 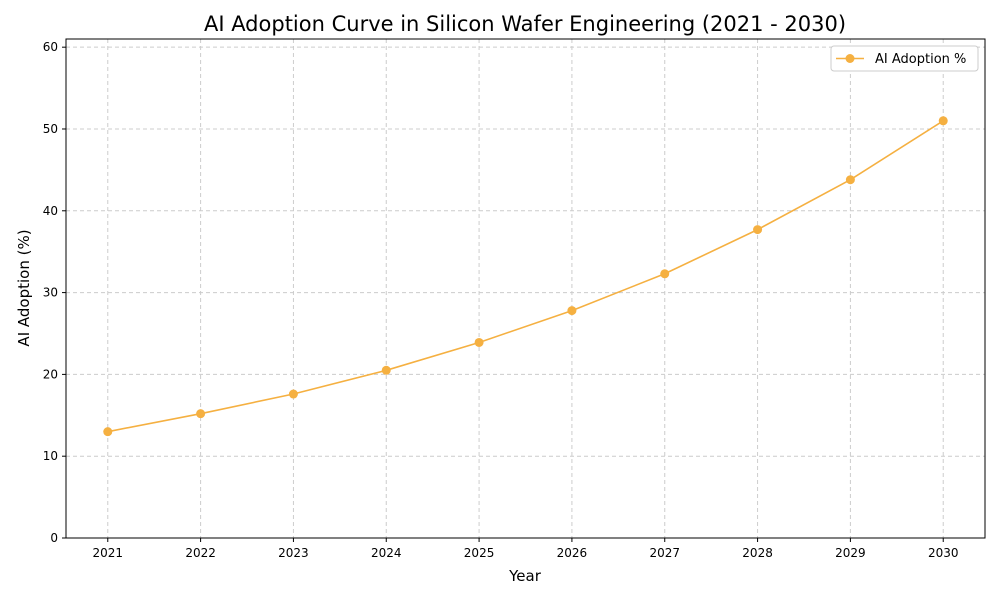 What do you see at coordinates (572, 553) in the screenshot?
I see `x-tick-label: 2026` at bounding box center [572, 553].